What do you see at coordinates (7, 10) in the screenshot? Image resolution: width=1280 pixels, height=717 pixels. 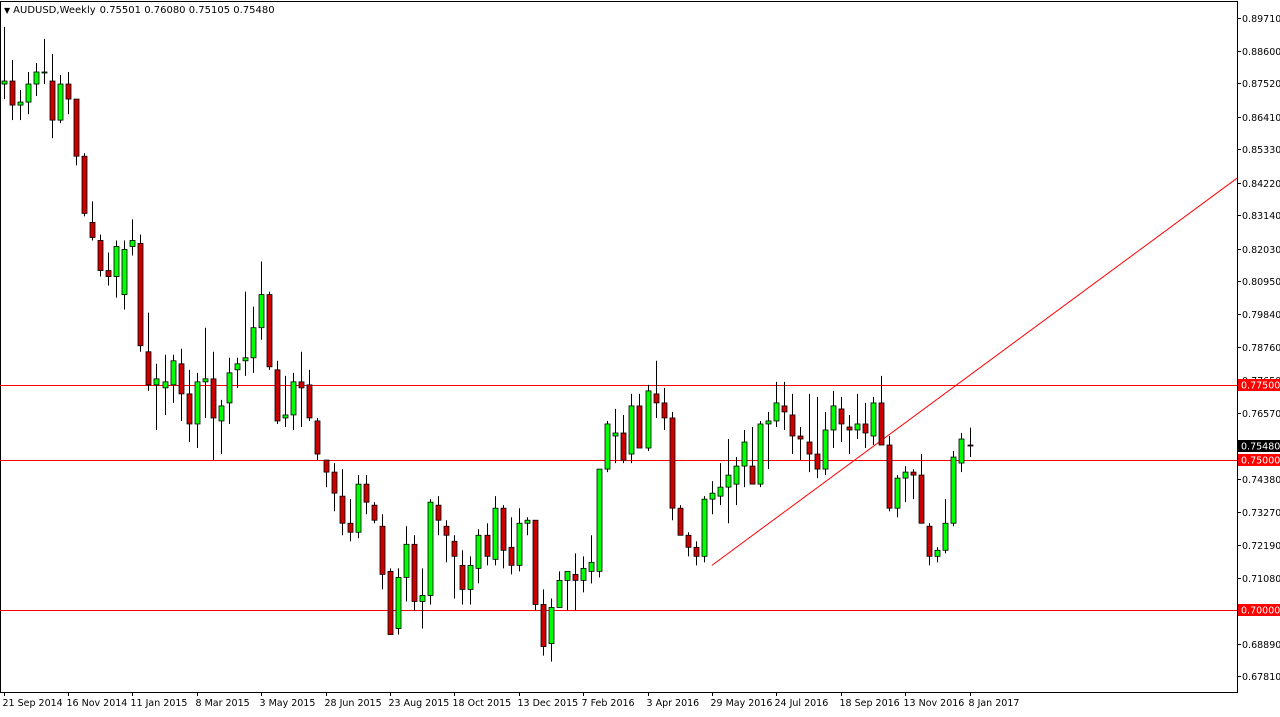 I see `dropdown-arrow-icon: ▼` at bounding box center [7, 10].